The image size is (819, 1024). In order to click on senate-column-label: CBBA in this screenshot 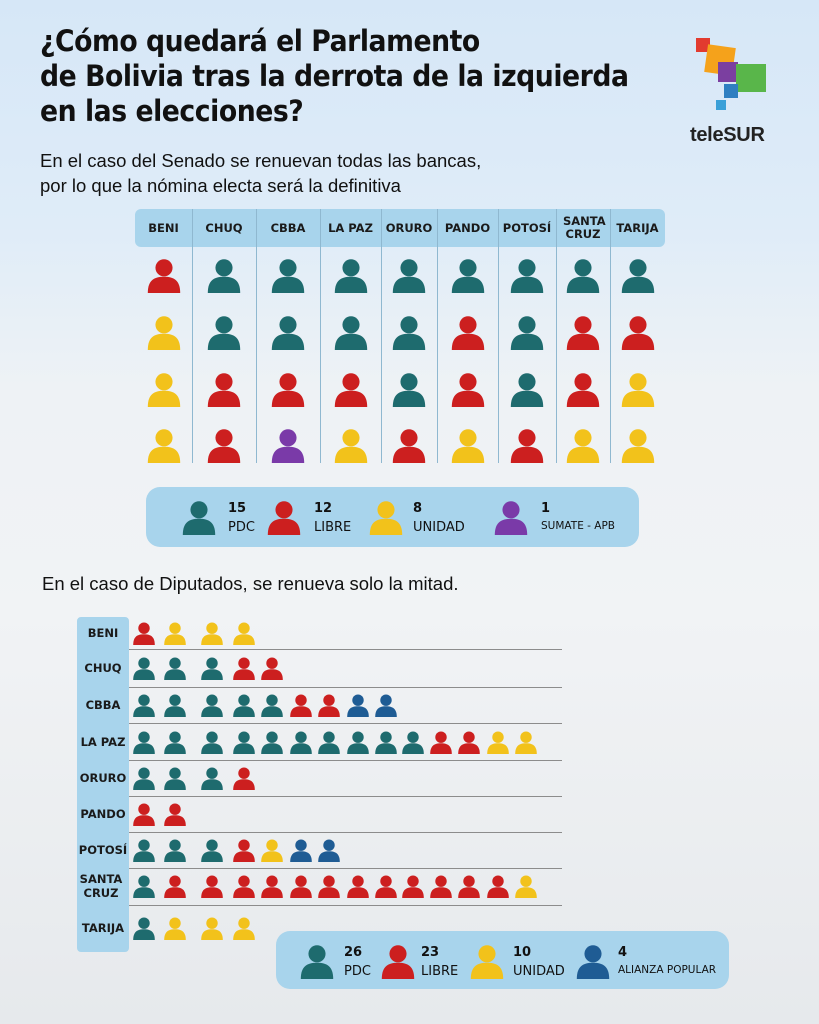, I will do `click(288, 227)`.